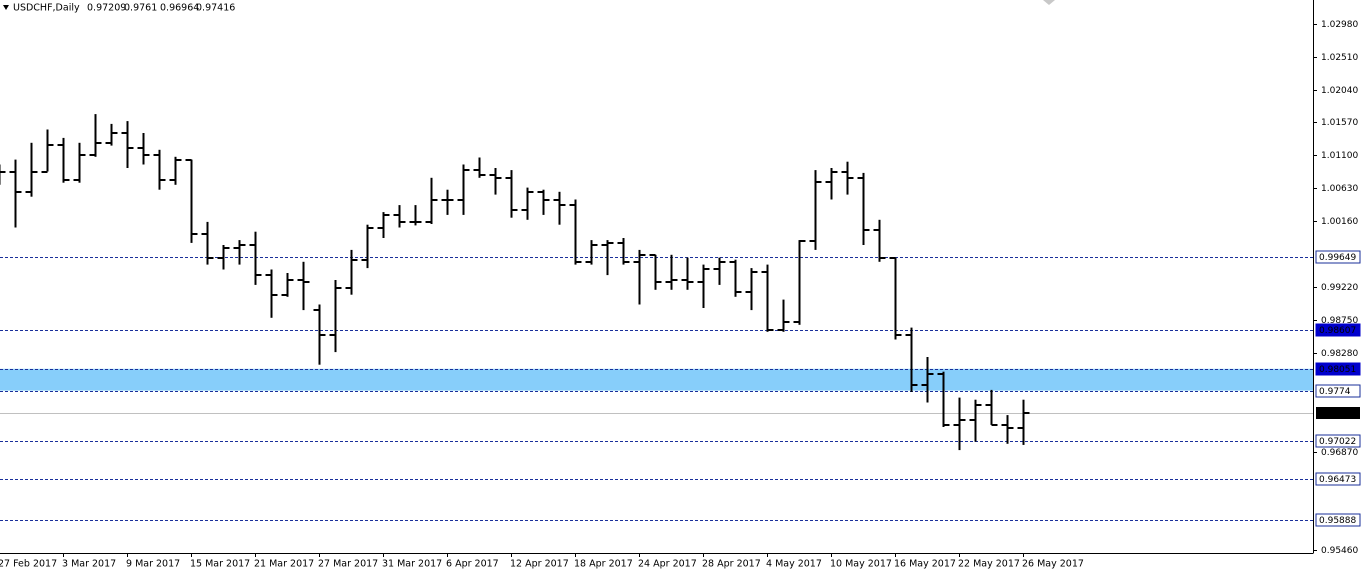  Describe the element at coordinates (1339, 58) in the screenshot. I see `y-tick-label: 1.02510` at that location.